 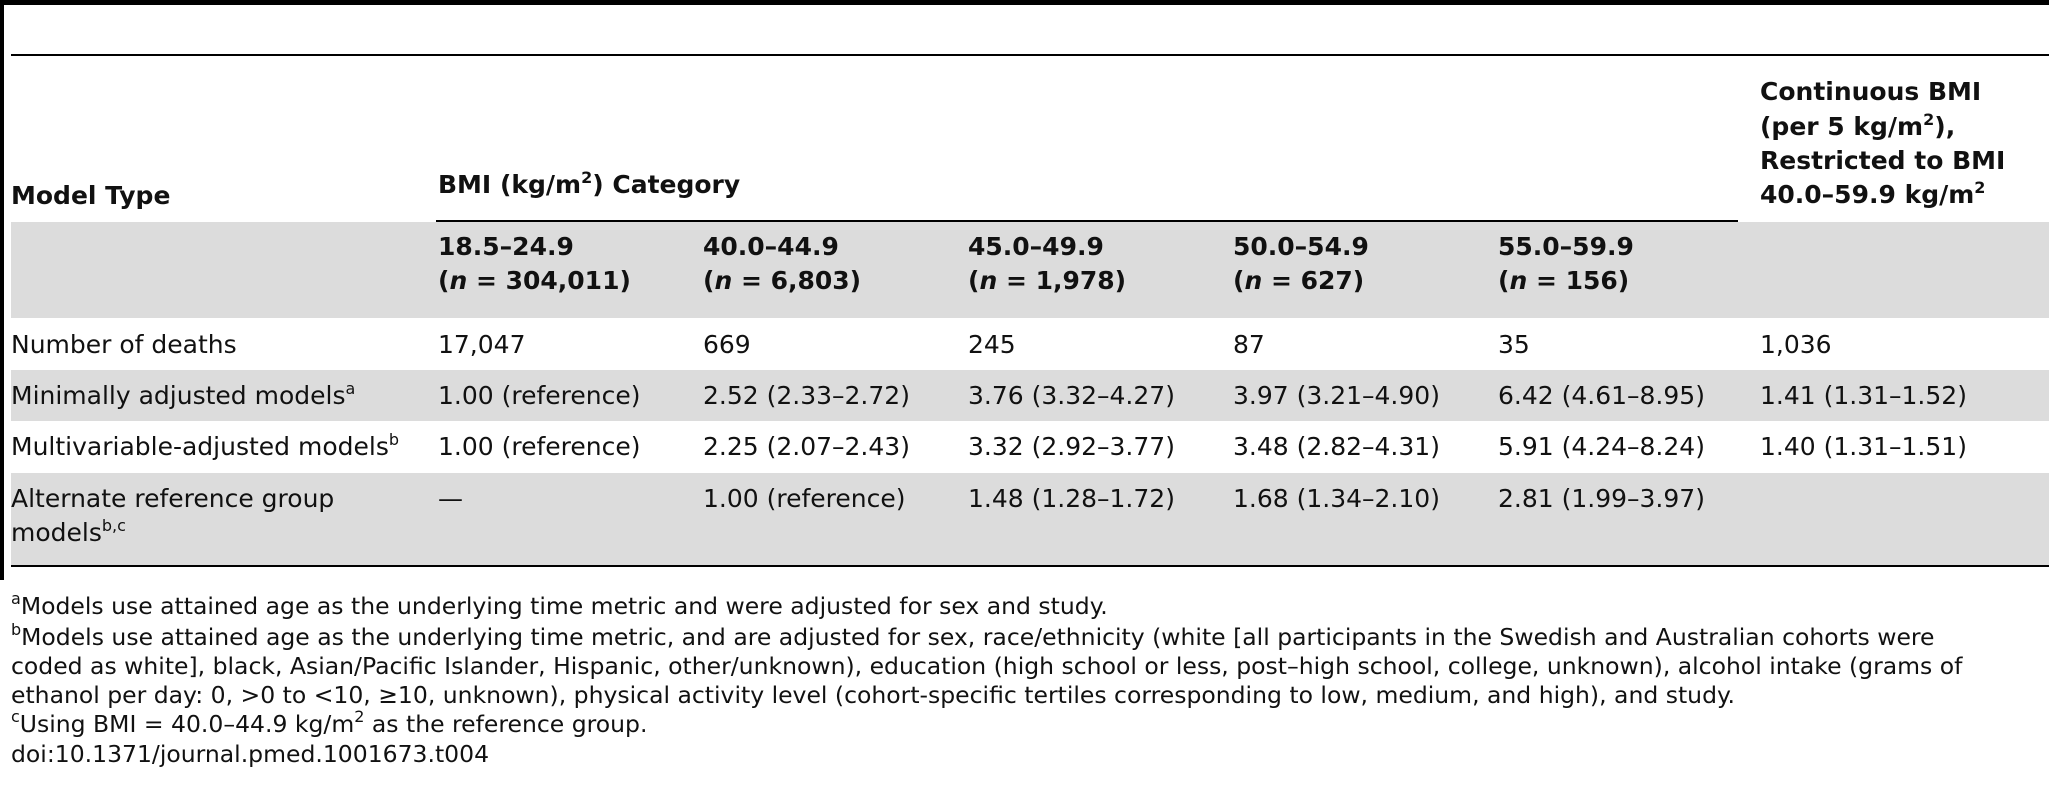 What do you see at coordinates (1566, 264) in the screenshot?
I see `category-header-5: 55.0–59.9 (n = 156)` at bounding box center [1566, 264].